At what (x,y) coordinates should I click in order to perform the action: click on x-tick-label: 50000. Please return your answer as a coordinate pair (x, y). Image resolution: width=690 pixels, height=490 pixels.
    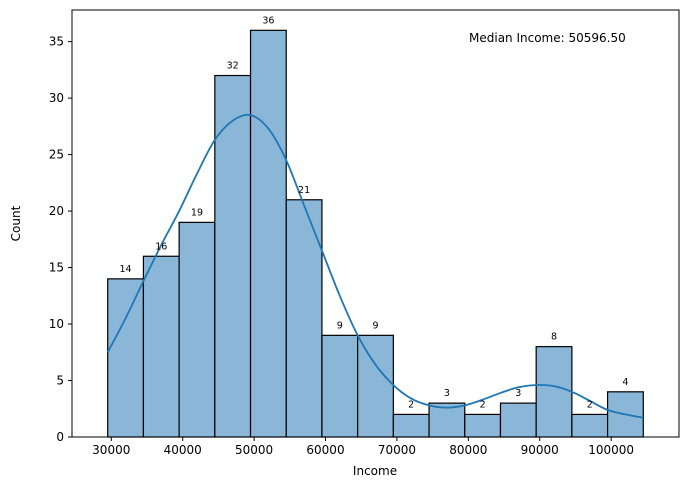
    Looking at the image, I should click on (254, 450).